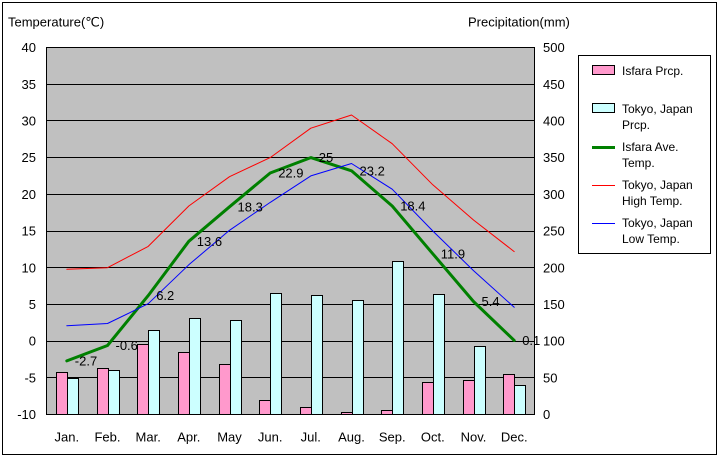 The image size is (720, 460). I want to click on bar-tokyo-japan-prcp-jun, so click(276, 354).